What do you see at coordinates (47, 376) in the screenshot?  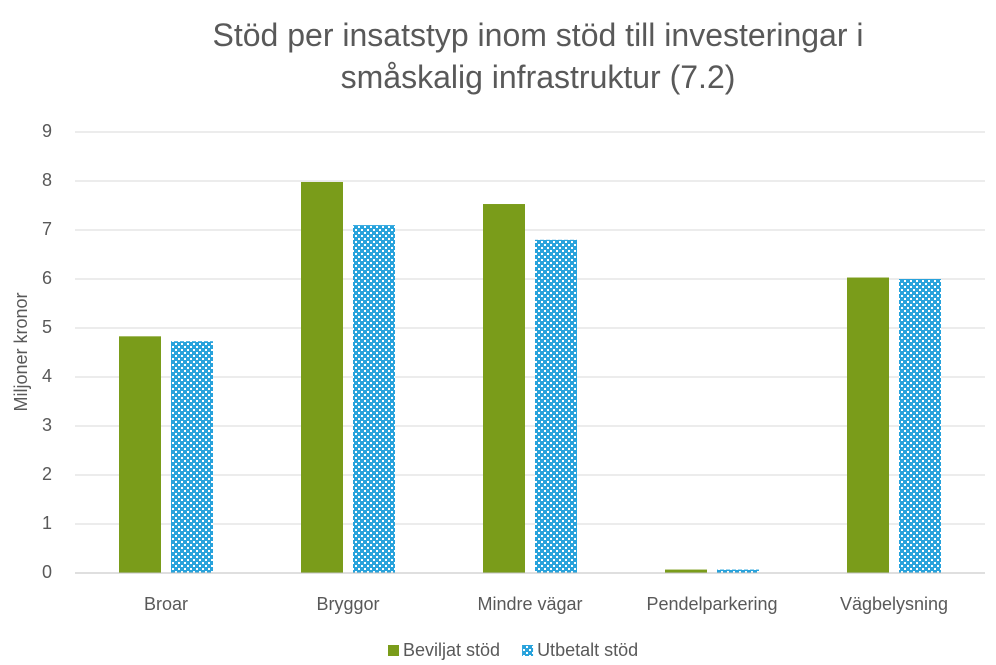 I see `y-tick-label: 4` at bounding box center [47, 376].